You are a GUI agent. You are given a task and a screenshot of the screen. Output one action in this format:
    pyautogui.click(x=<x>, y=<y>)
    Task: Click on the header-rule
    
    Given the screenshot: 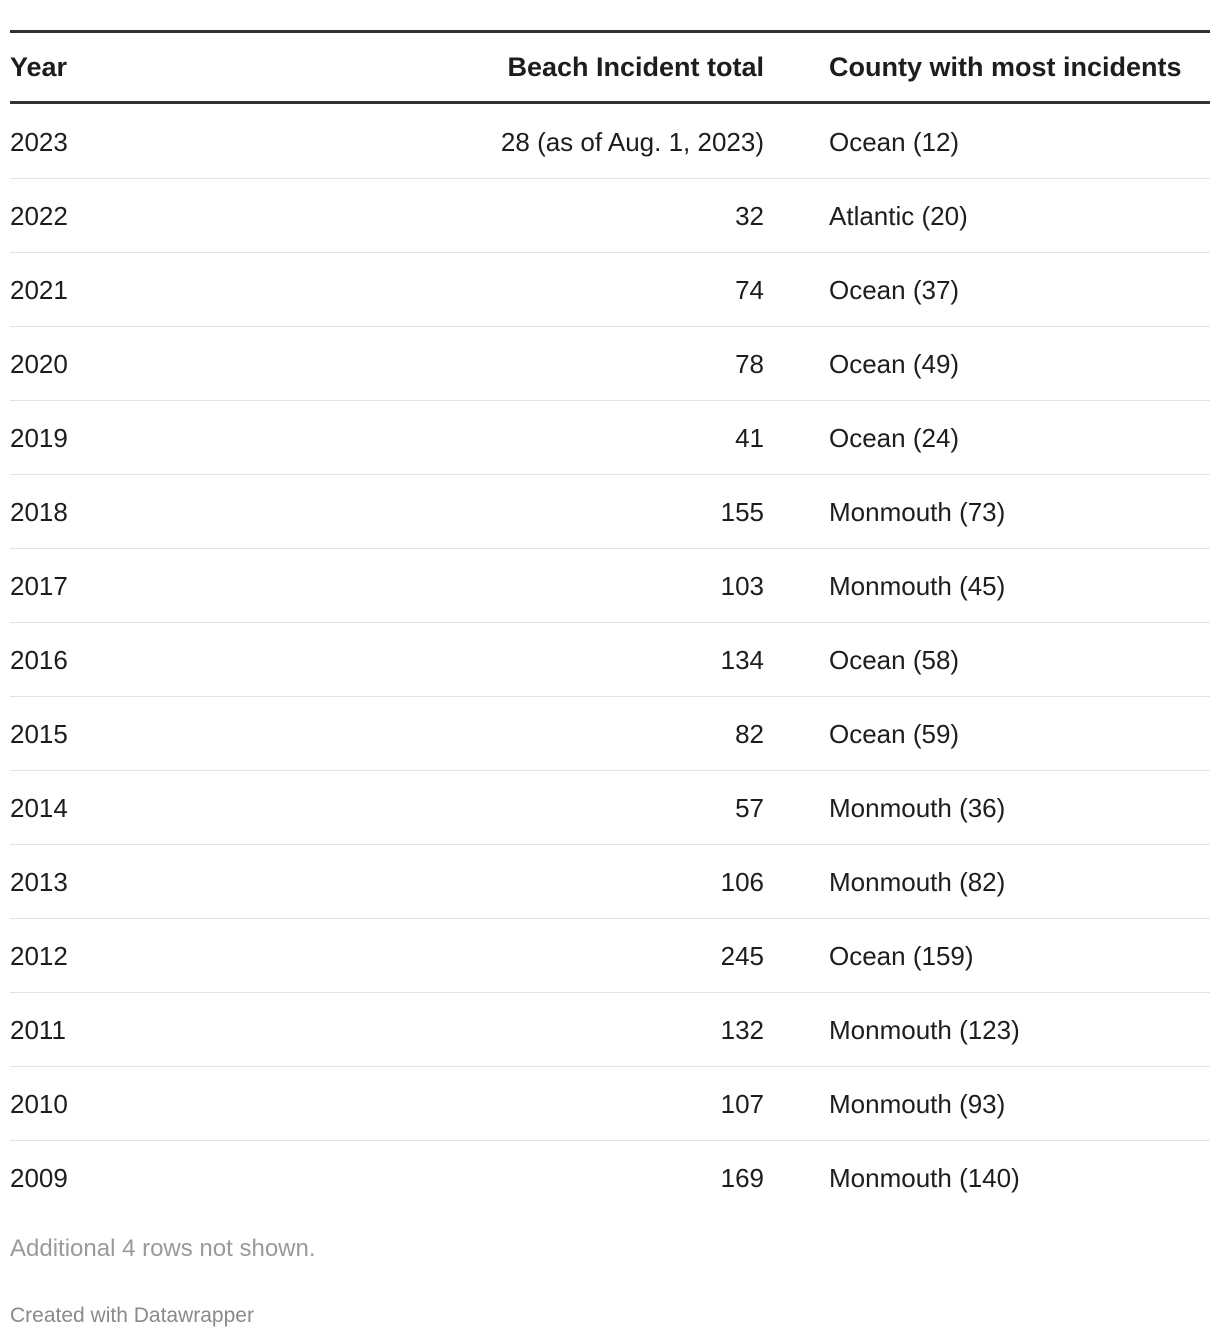 What is the action you would take?
    pyautogui.click(x=610, y=102)
    